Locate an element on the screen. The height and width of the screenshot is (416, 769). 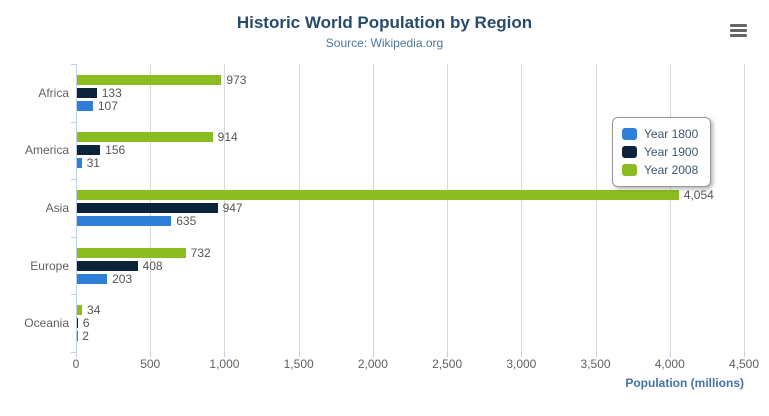
category-axis-label: America is located at coordinates (46, 150).